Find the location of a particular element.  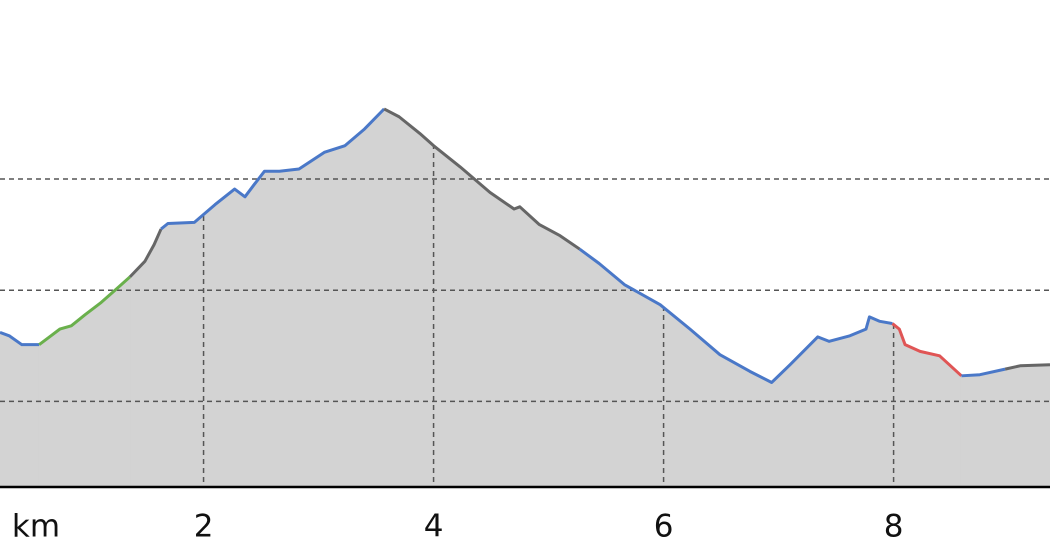

x-tick-label: 2 is located at coordinates (204, 527).